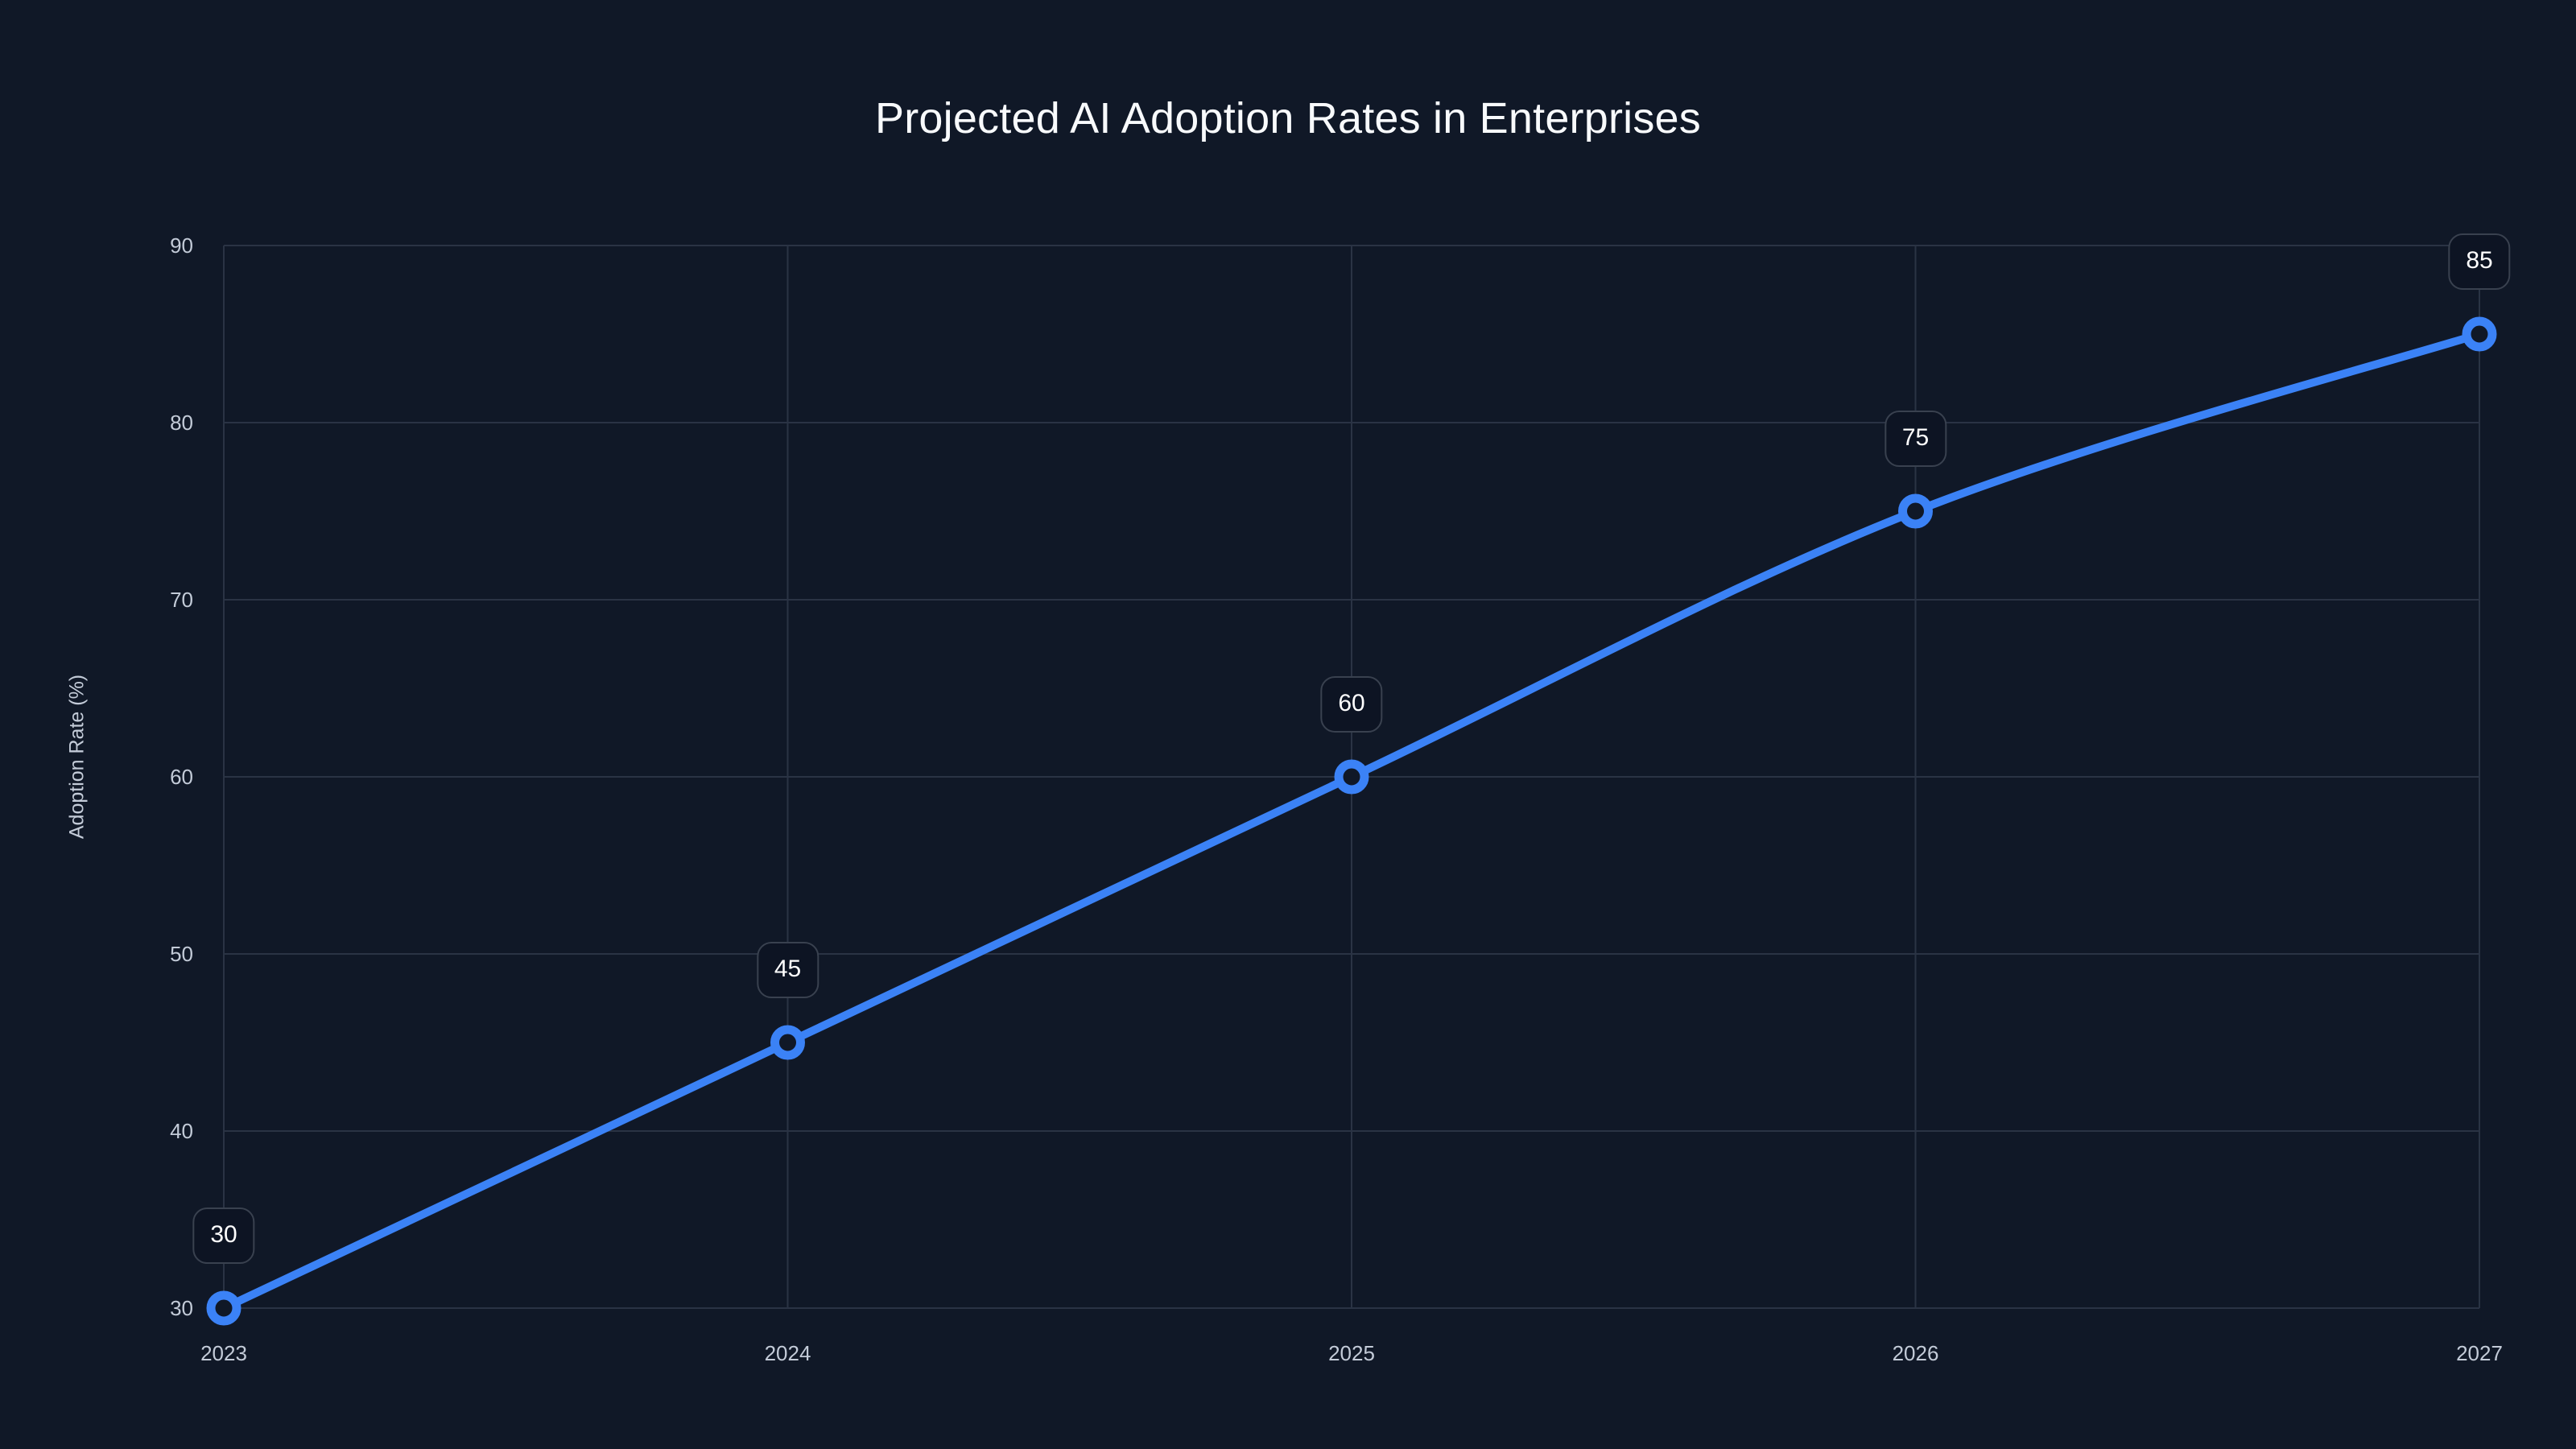 The height and width of the screenshot is (1449, 2576). What do you see at coordinates (1915, 511) in the screenshot?
I see `data-point-marker-2026` at bounding box center [1915, 511].